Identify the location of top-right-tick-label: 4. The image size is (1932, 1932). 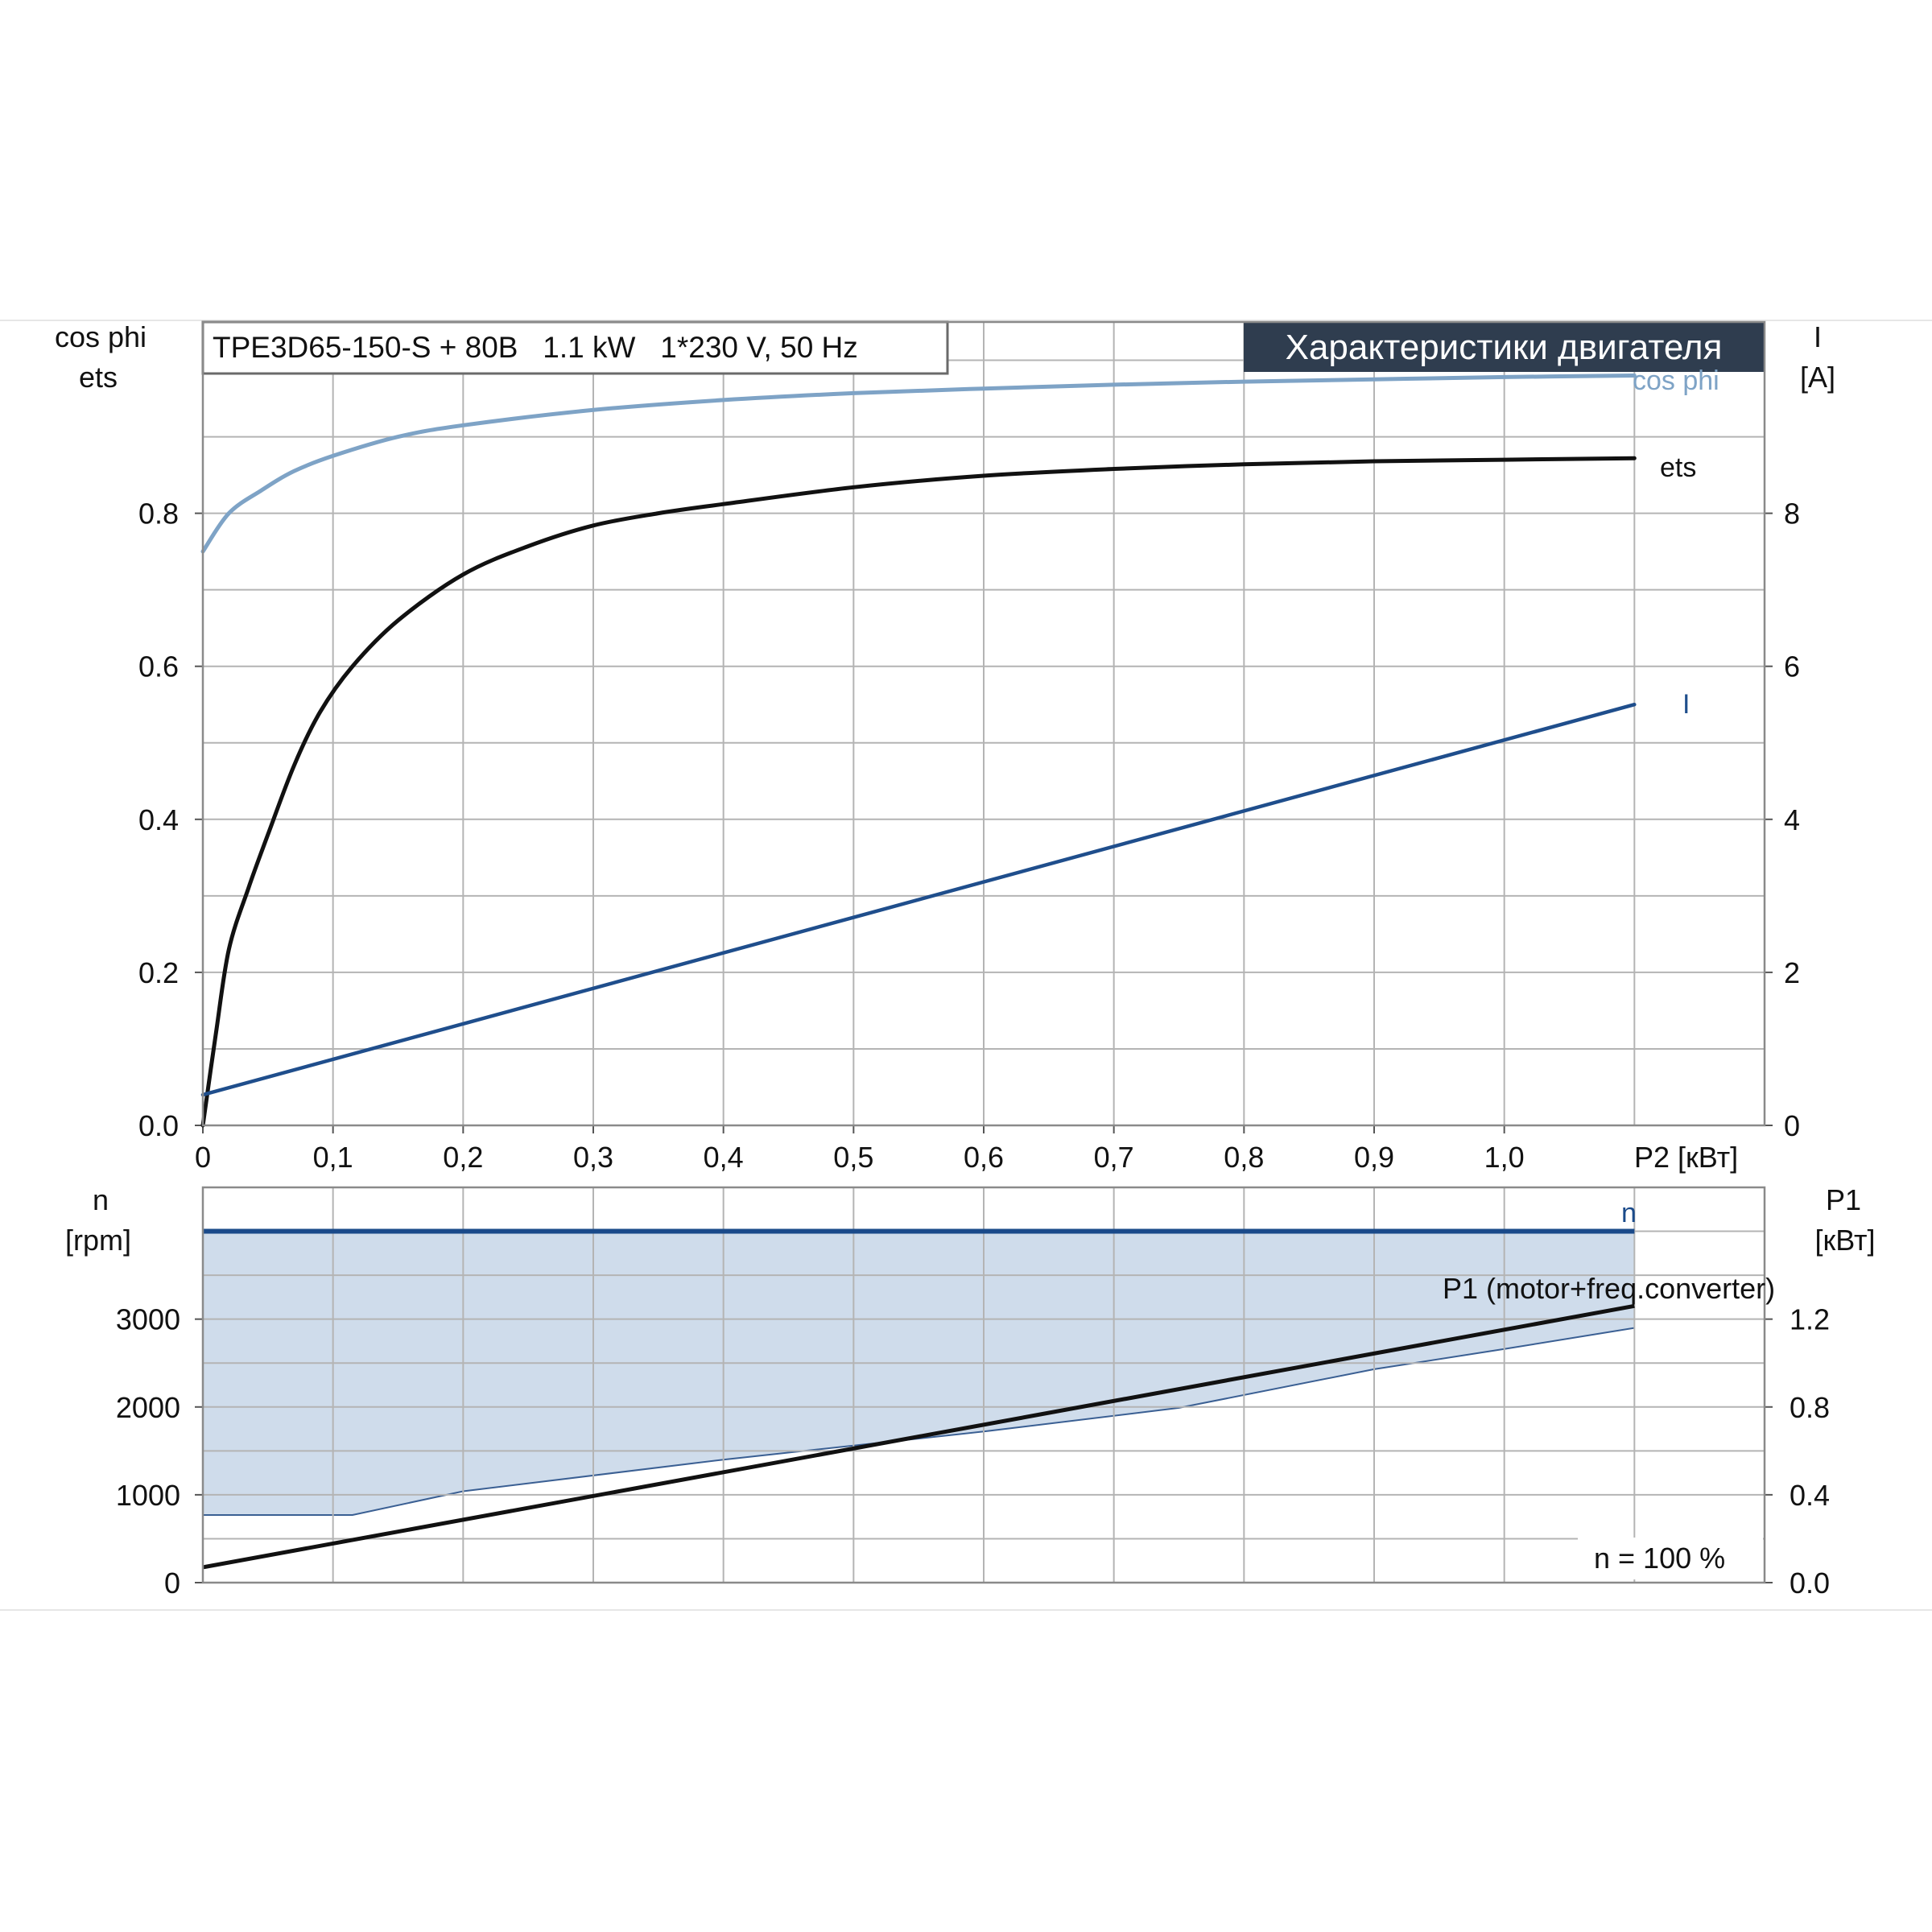
(1792, 819).